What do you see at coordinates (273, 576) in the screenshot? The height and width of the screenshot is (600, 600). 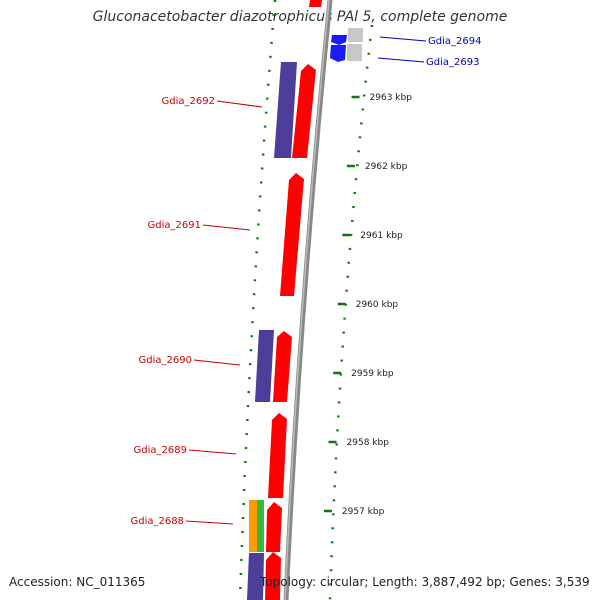 I see `gene-forward-bottom` at bounding box center [273, 576].